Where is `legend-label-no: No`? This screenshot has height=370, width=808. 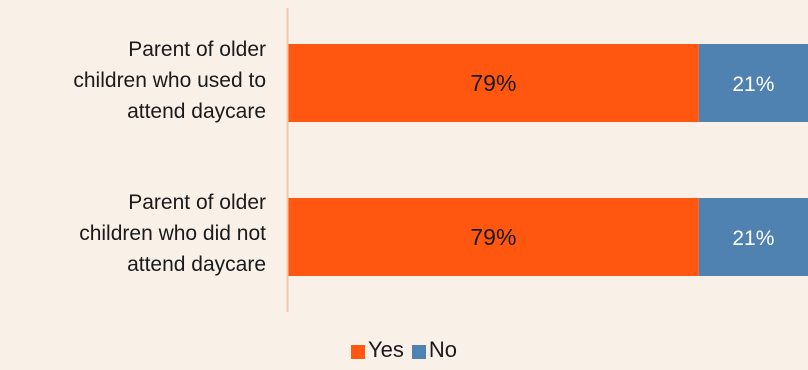 legend-label-no: No is located at coordinates (442, 349).